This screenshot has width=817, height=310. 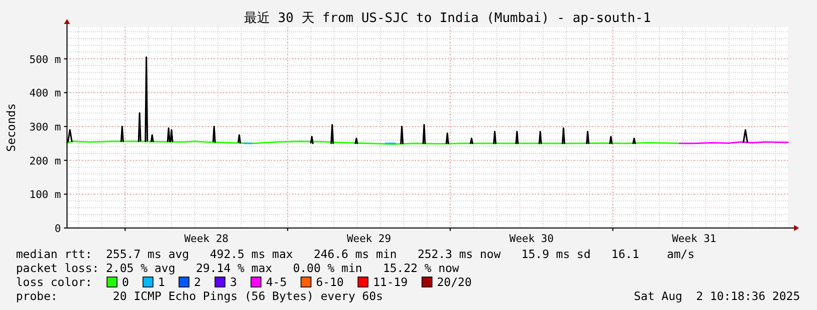 I want to click on y-axis-title: Seconds, so click(x=11, y=127).